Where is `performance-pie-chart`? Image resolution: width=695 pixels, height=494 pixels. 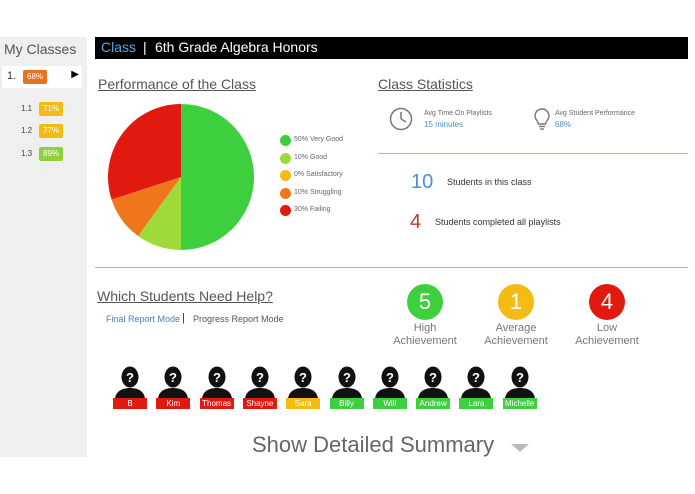
performance-pie-chart is located at coordinates (180, 179).